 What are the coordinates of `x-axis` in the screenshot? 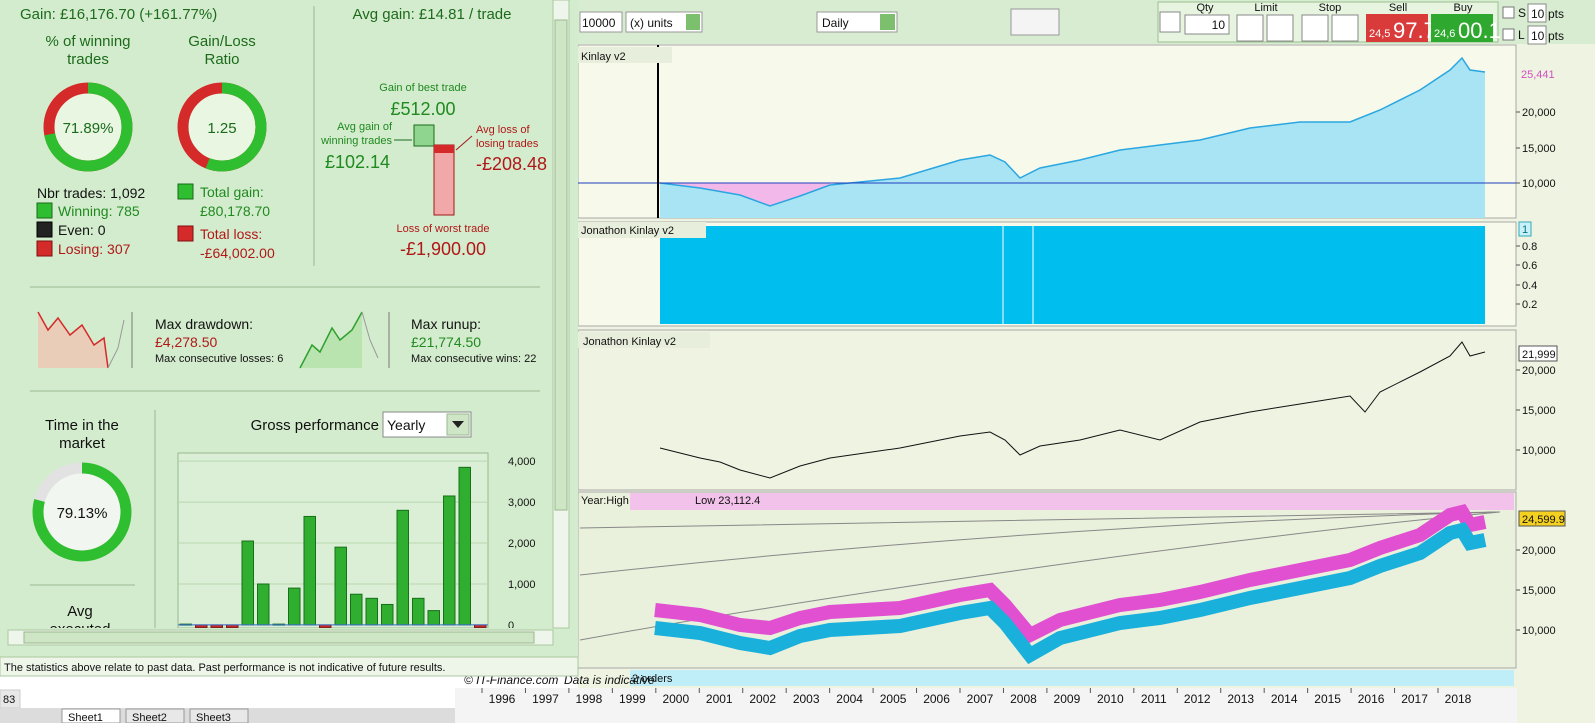 It's located at (986, 705).